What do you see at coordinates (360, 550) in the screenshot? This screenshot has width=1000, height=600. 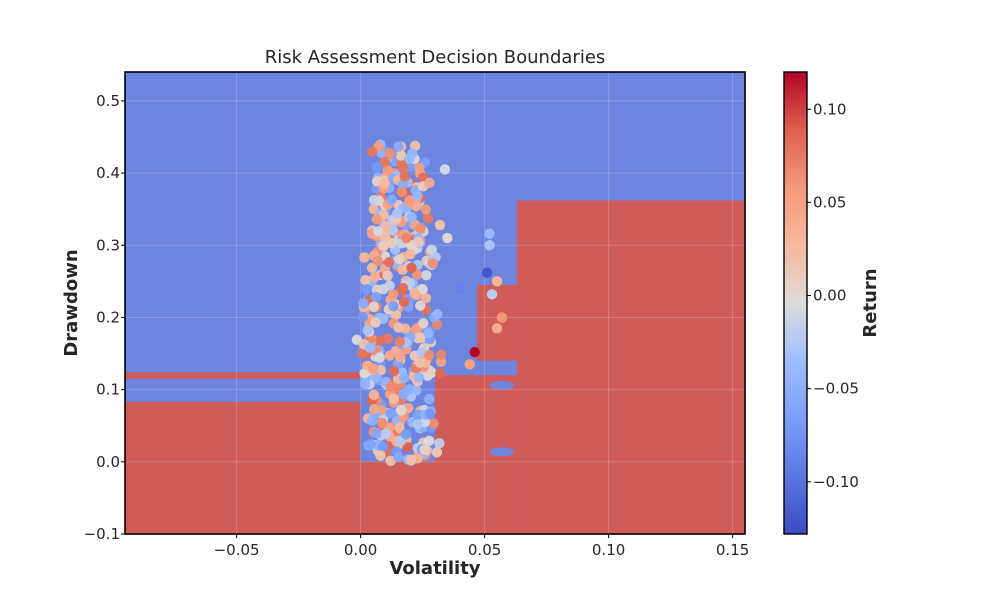 I see `x-tick-label: 0.00` at bounding box center [360, 550].